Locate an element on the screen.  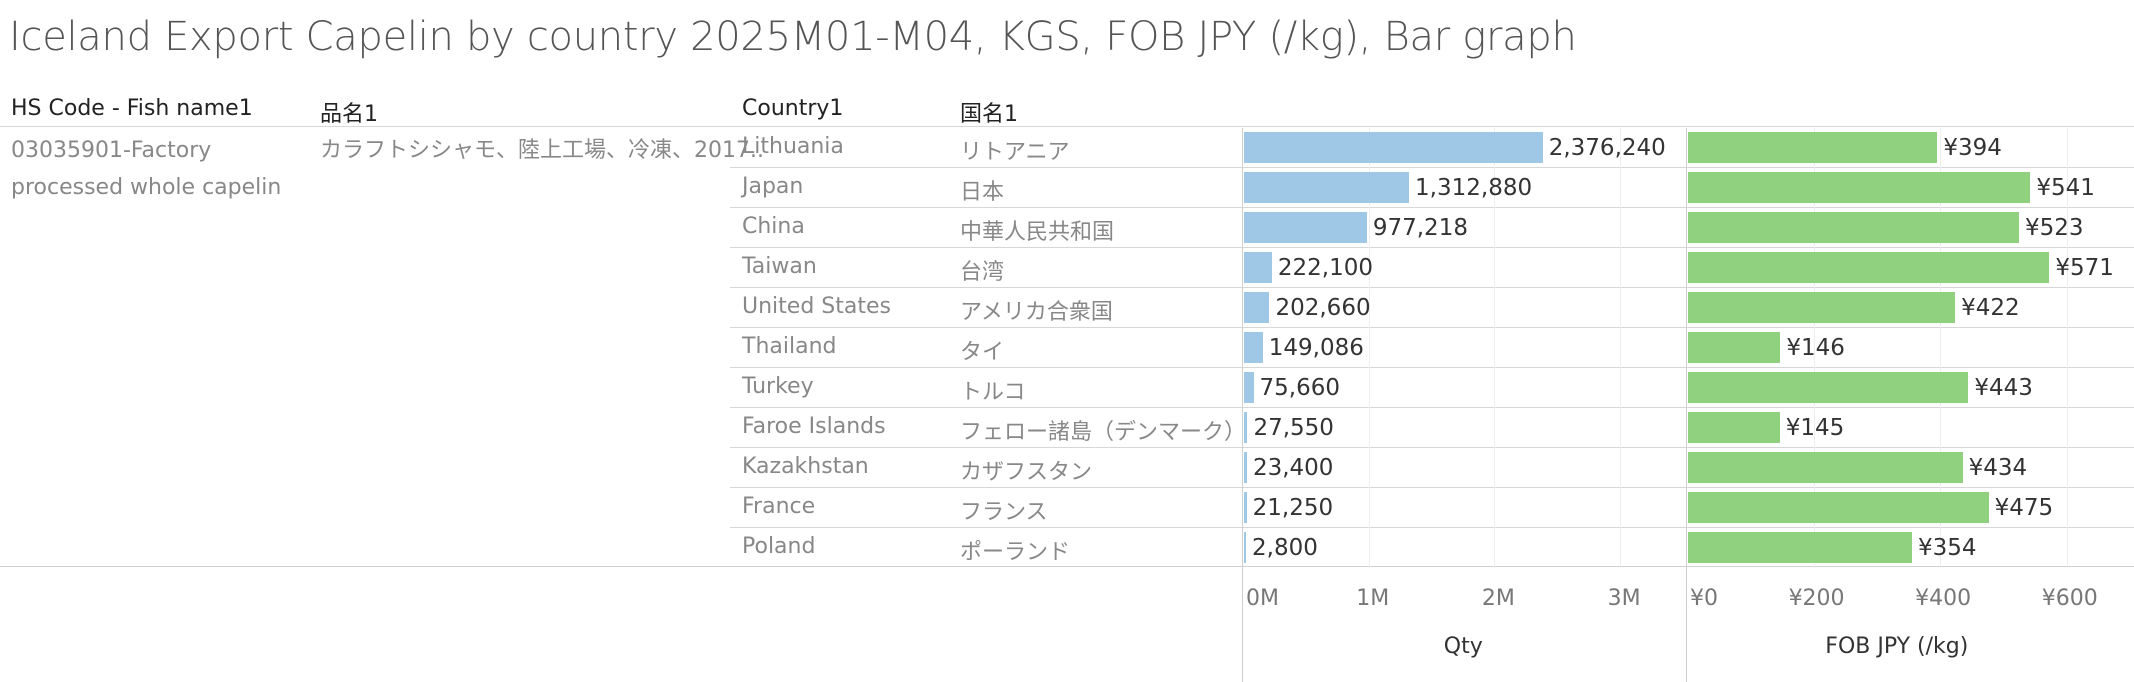
qty-bar-label: 75,660 is located at coordinates (1299, 388).